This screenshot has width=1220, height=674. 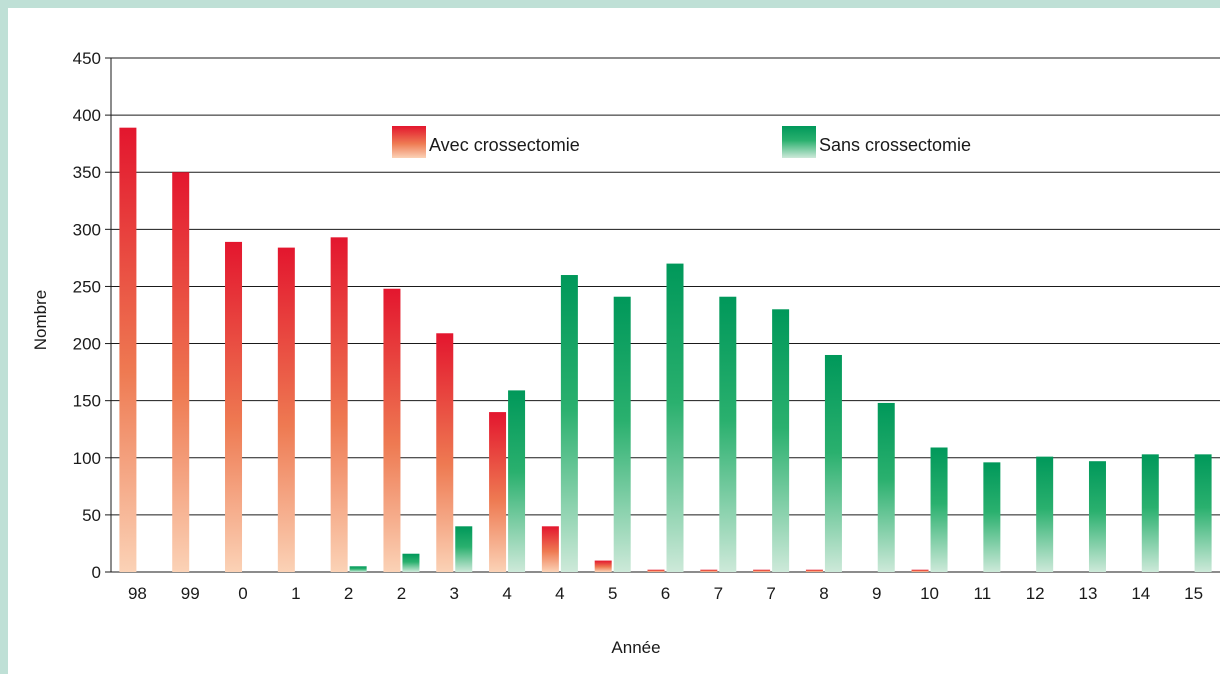 What do you see at coordinates (895, 145) in the screenshot?
I see `legend-label-sans: Sans crossectomie` at bounding box center [895, 145].